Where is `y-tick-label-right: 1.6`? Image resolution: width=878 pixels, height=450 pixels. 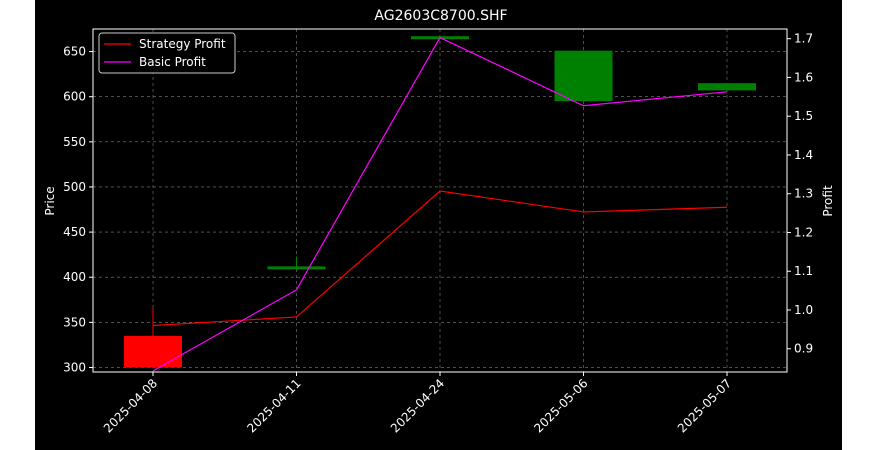
y-tick-label-right: 1.6 is located at coordinates (803, 77).